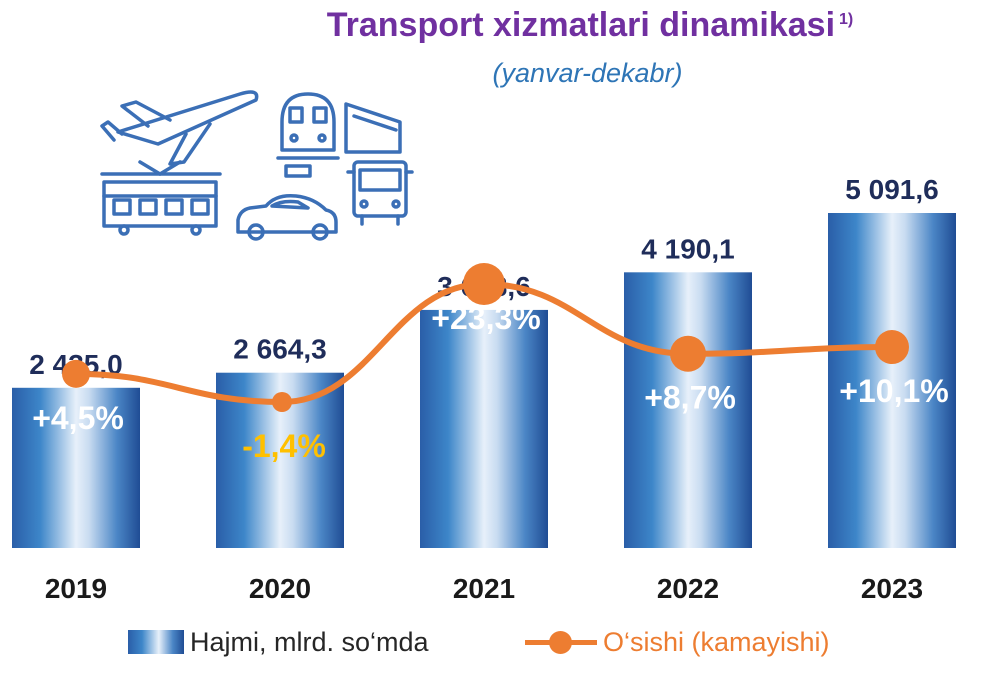 This screenshot has width=995, height=685. What do you see at coordinates (287, 217) in the screenshot?
I see `car-icon` at bounding box center [287, 217].